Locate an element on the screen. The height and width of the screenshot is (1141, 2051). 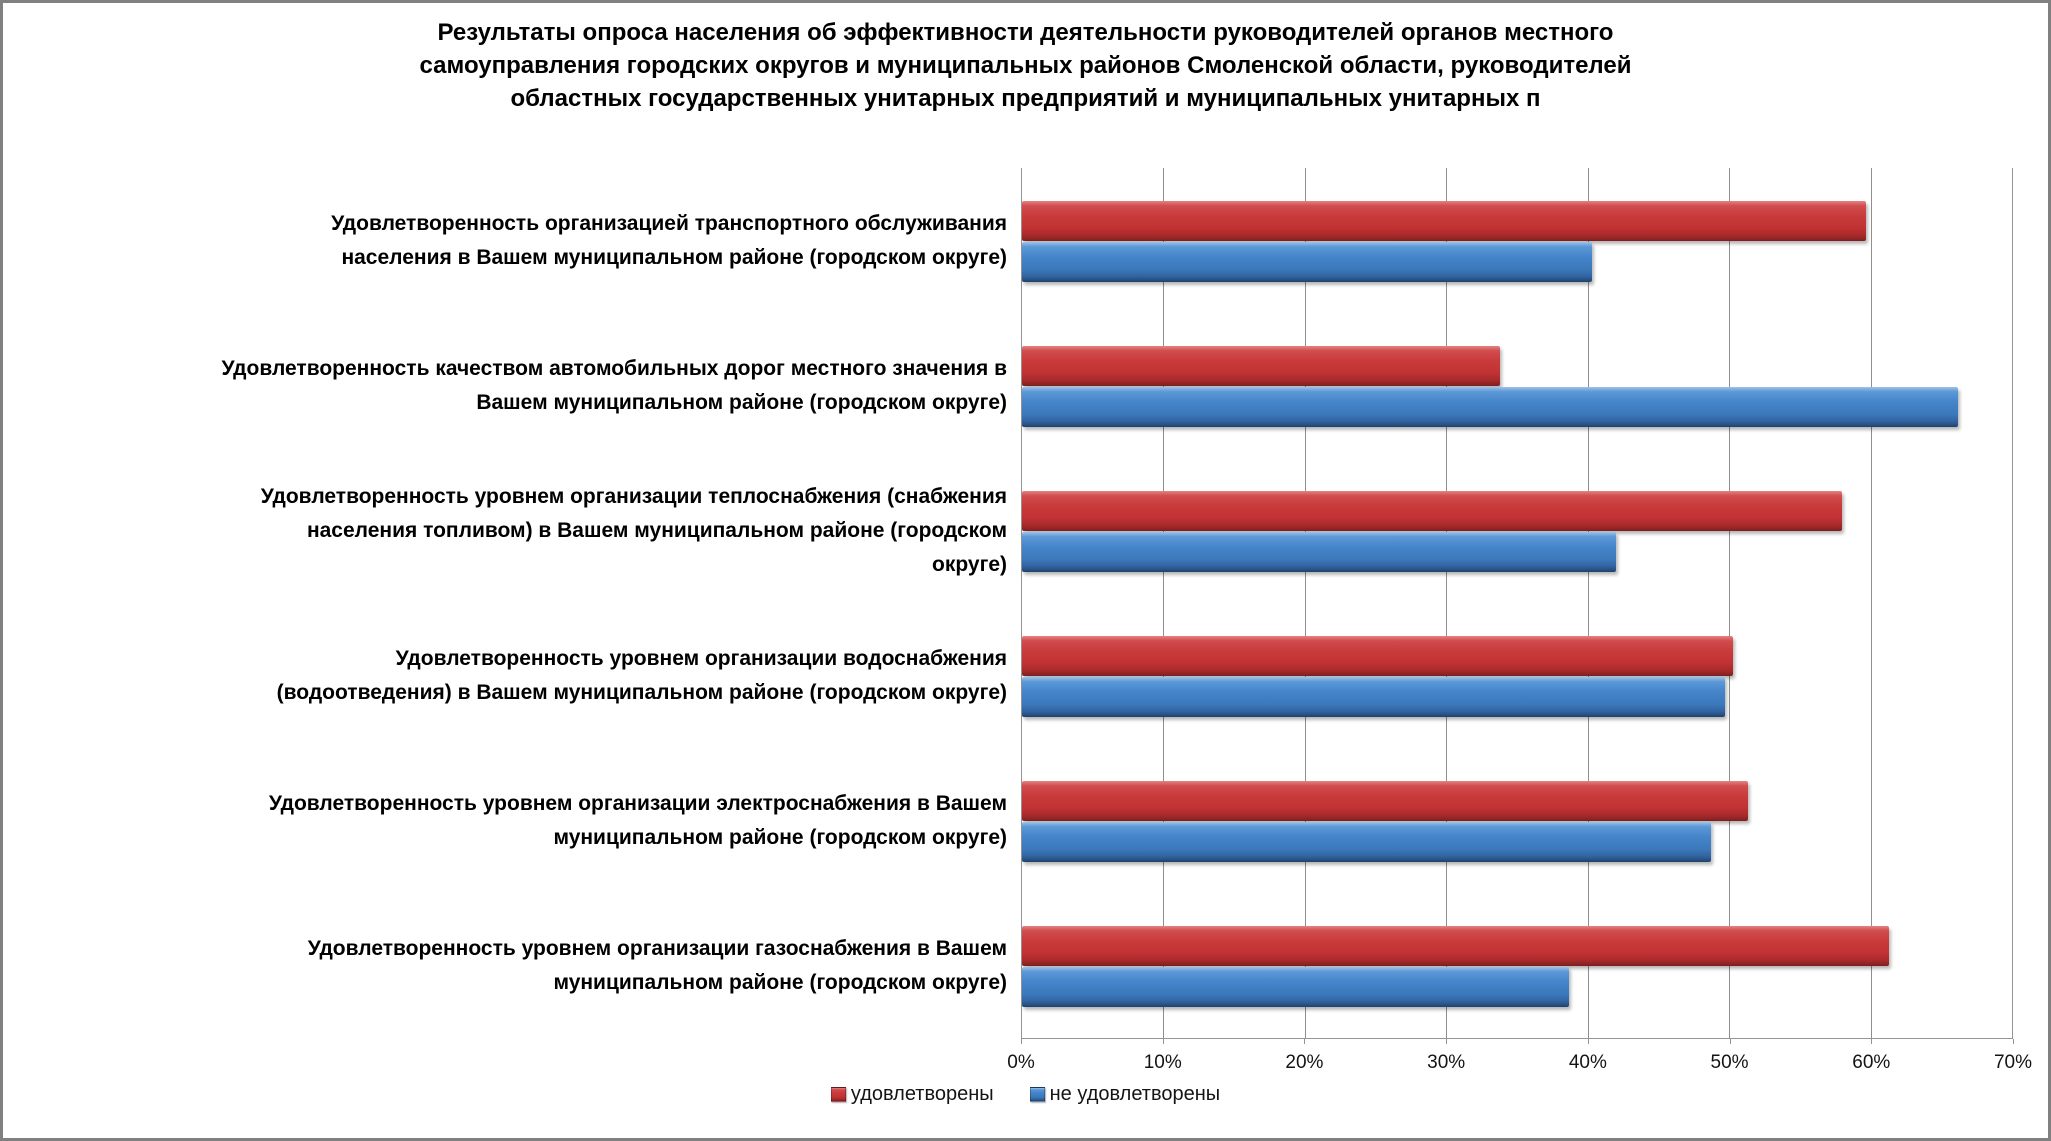
legend-item-удовлетворены: удовлетворены is located at coordinates (912, 1094).